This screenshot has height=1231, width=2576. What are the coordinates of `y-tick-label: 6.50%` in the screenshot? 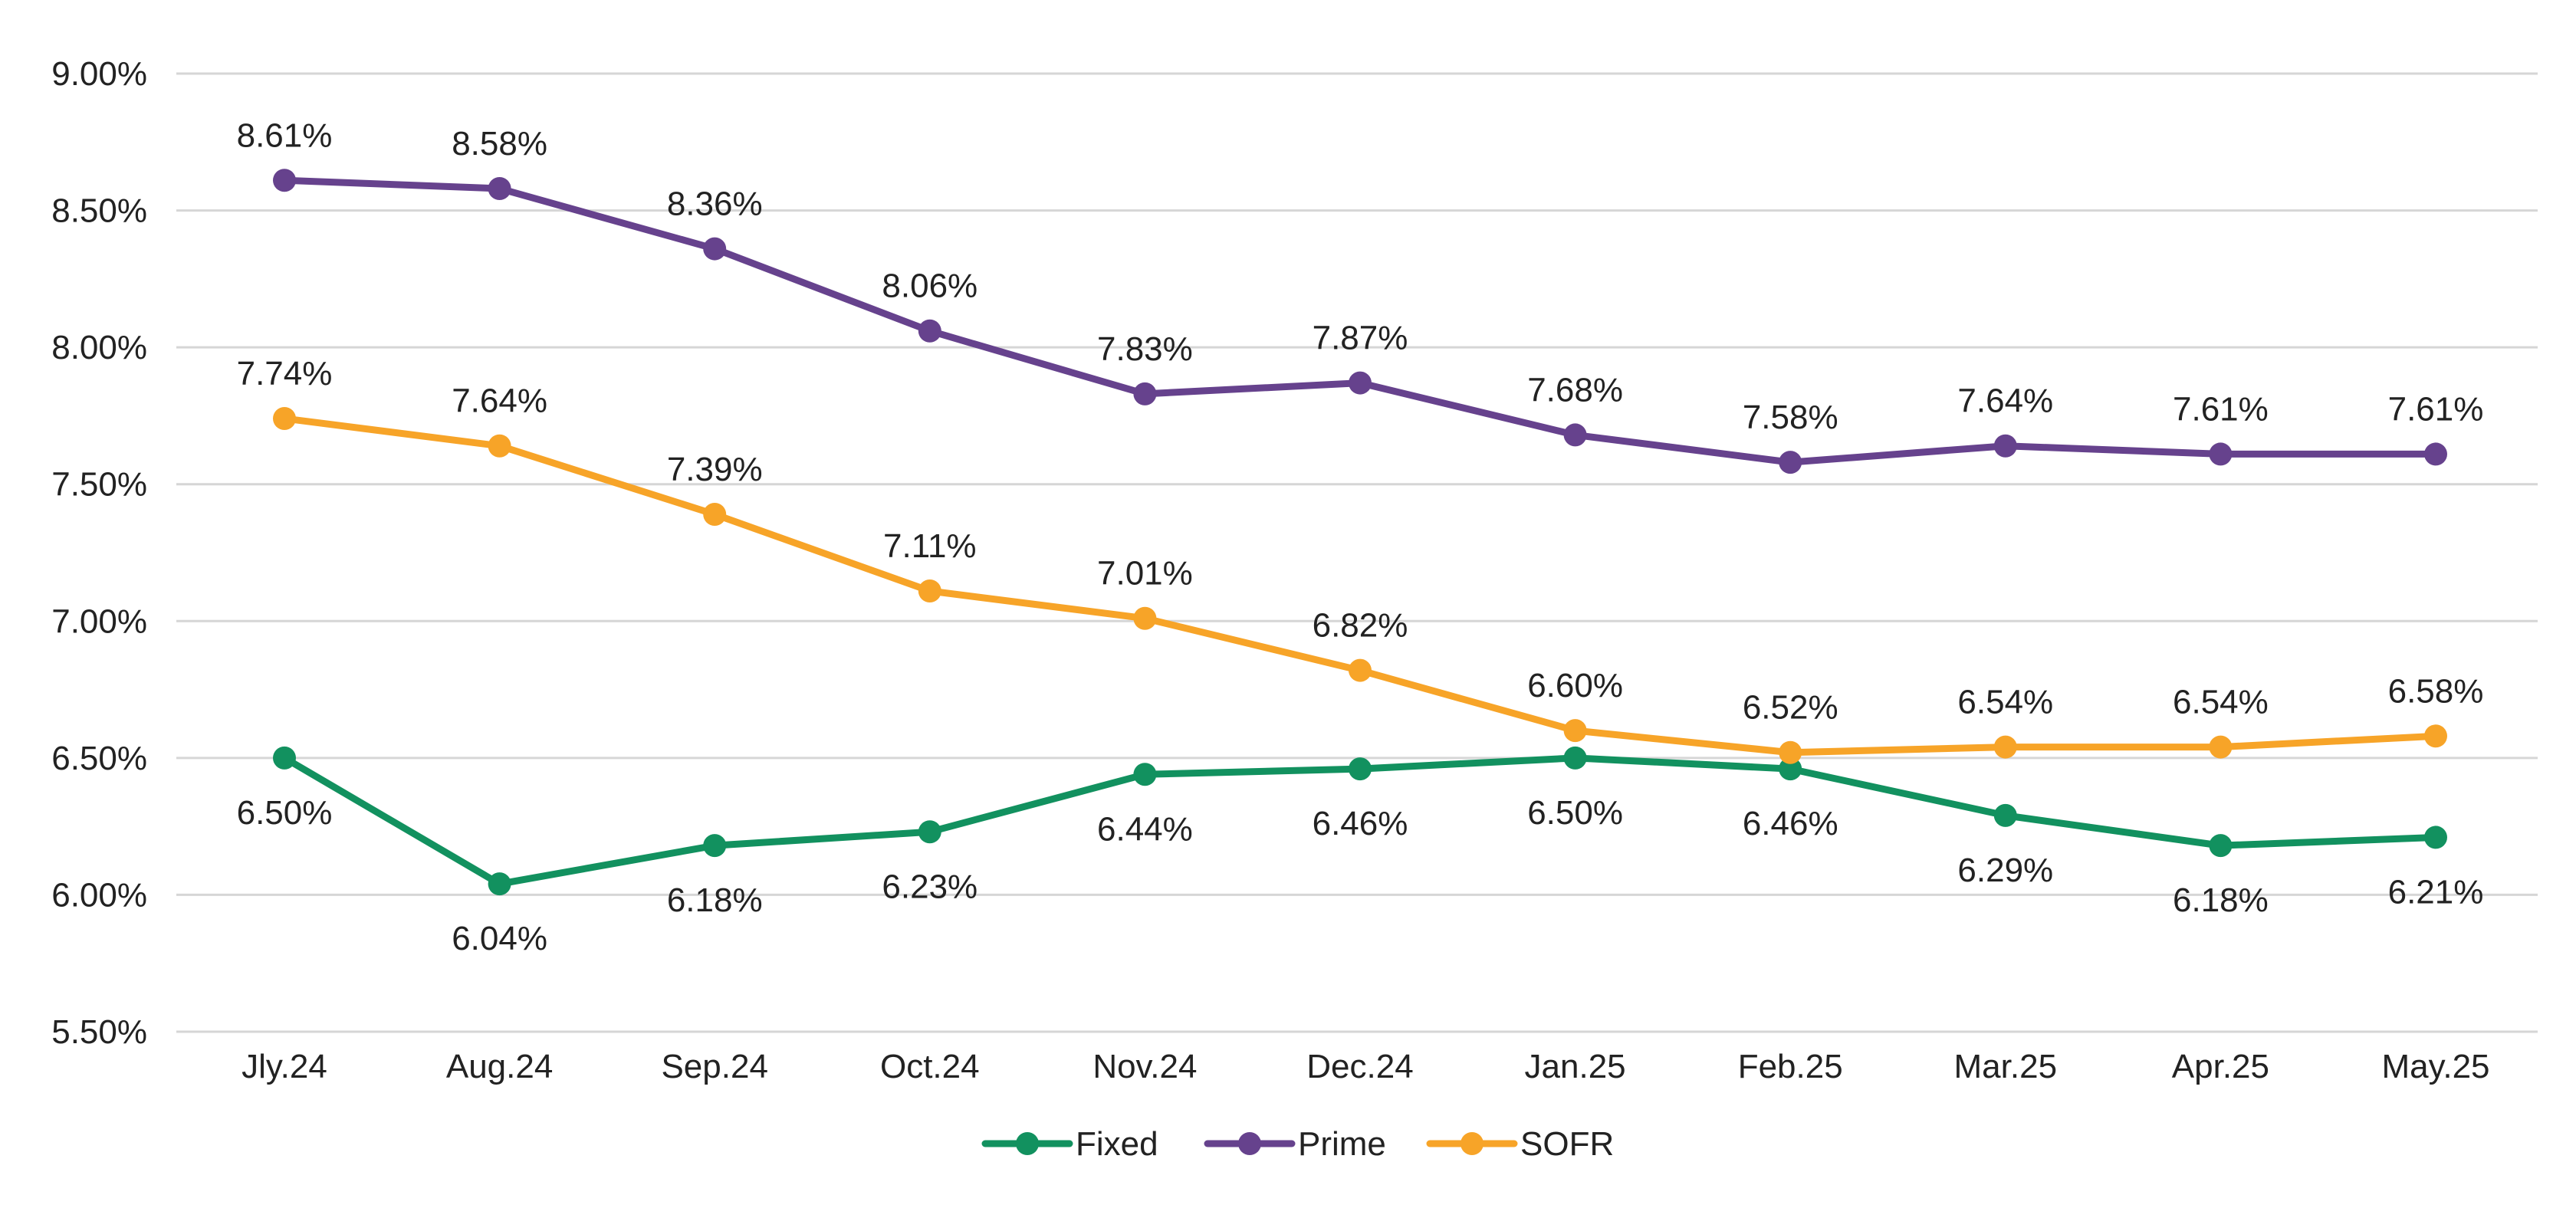 It's located at (99, 758).